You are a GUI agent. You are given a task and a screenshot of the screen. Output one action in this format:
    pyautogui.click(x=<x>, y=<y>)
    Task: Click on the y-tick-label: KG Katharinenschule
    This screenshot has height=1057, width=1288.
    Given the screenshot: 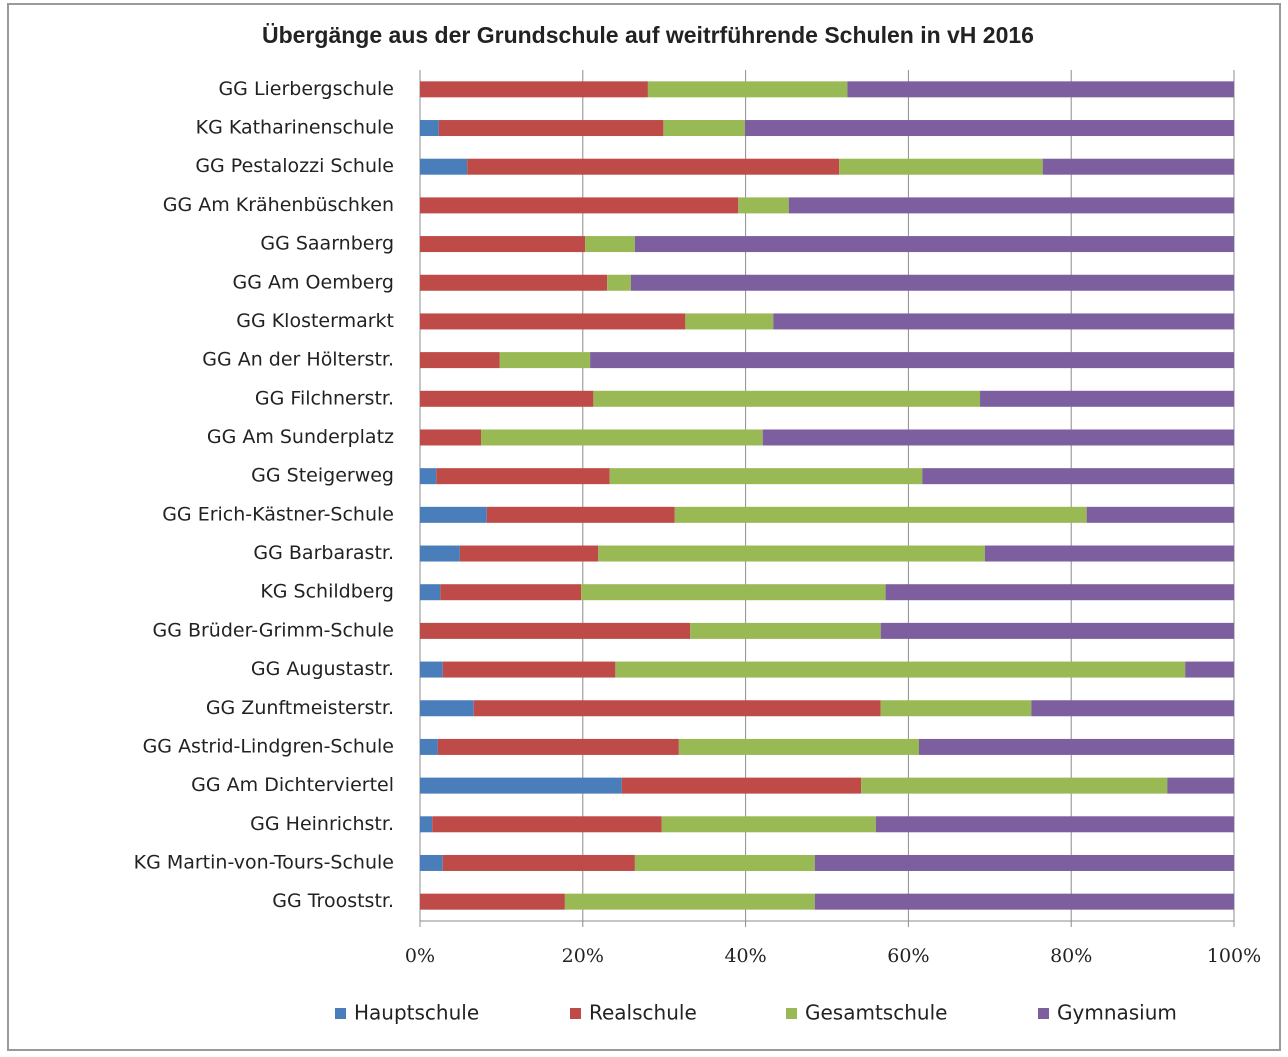 What is the action you would take?
    pyautogui.click(x=295, y=128)
    